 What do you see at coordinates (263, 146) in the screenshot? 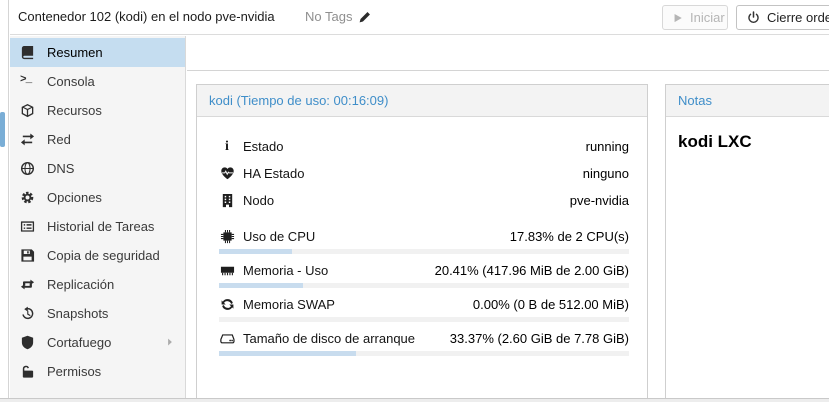
I see `status-label: Estado` at bounding box center [263, 146].